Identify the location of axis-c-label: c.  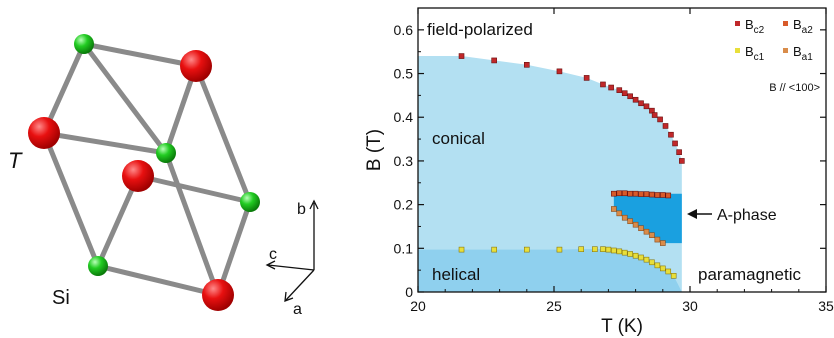
(273, 254).